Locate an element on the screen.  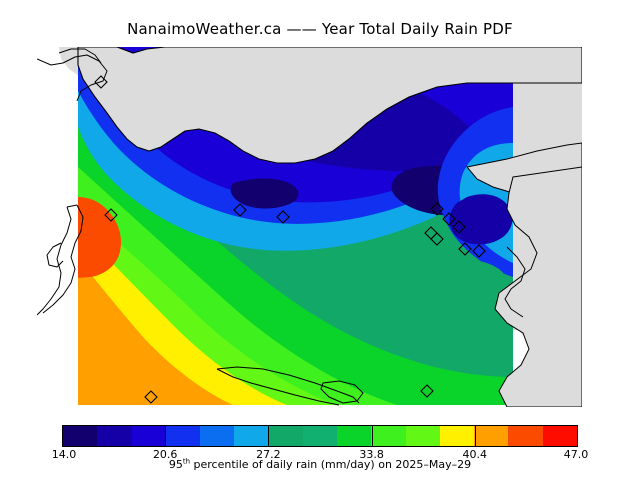
colorbar-label-0: 14.0 is located at coordinates (64, 454).